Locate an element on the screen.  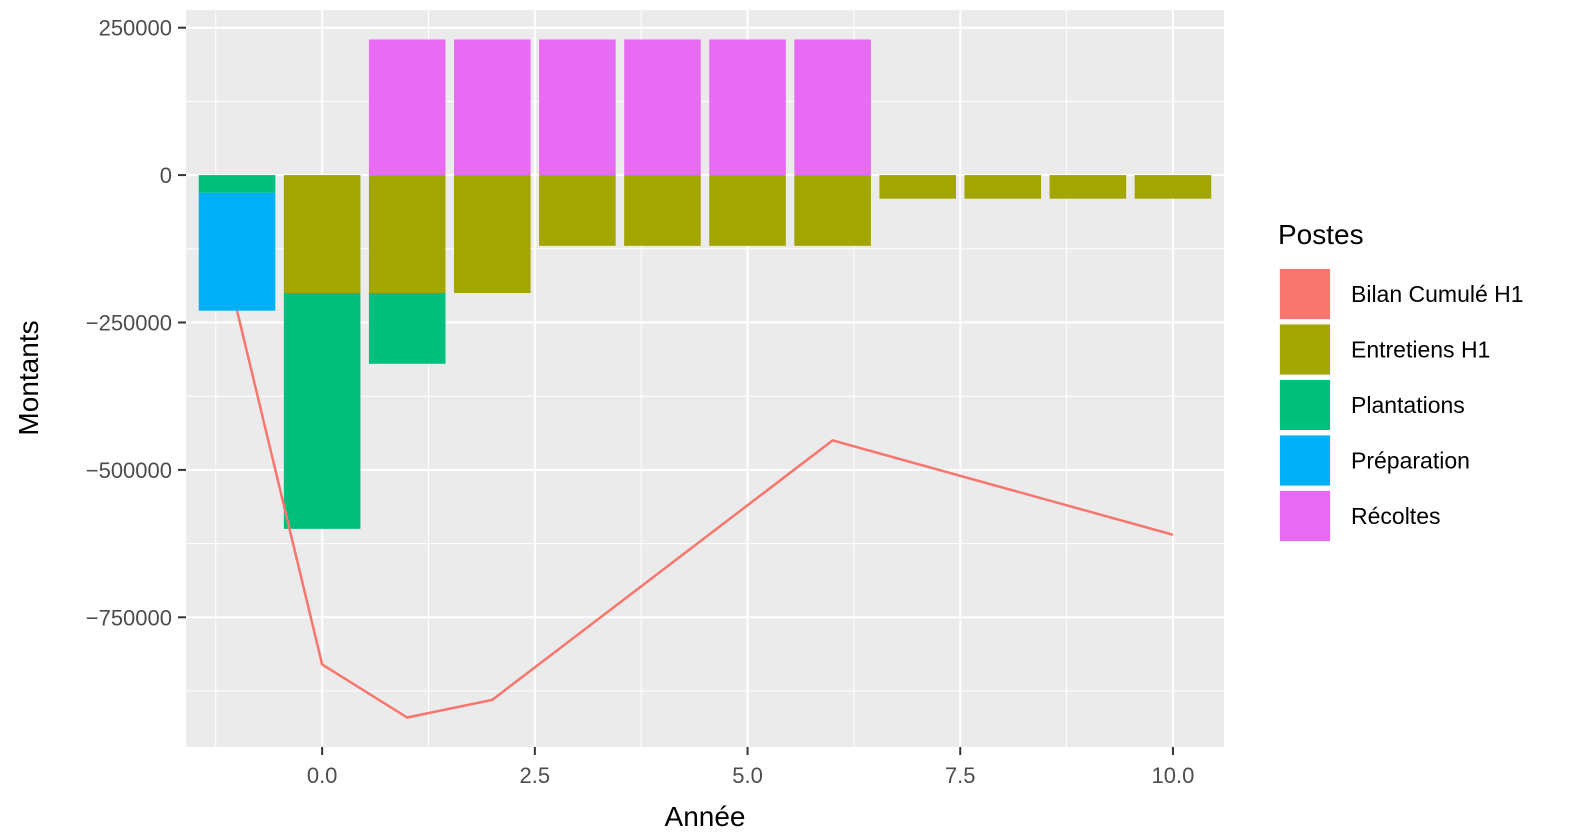
y-tick-label: −250000 is located at coordinates (129, 322).